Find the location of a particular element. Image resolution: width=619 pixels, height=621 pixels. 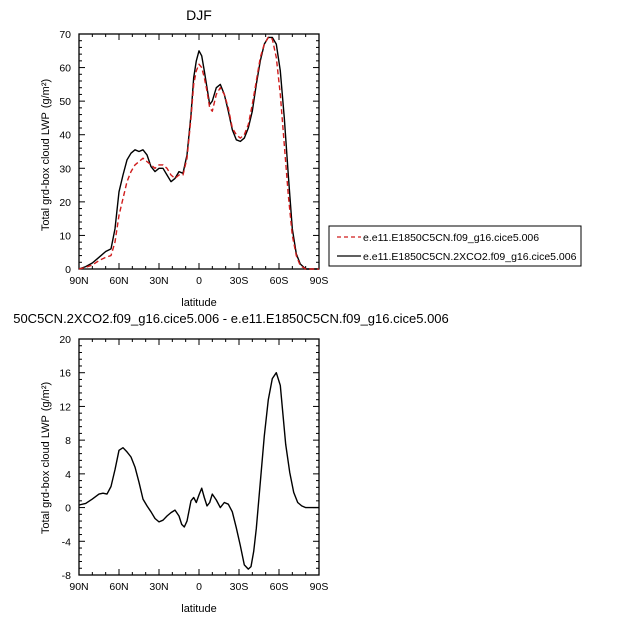

bottom-y-tick-label: 4 is located at coordinates (68, 475).